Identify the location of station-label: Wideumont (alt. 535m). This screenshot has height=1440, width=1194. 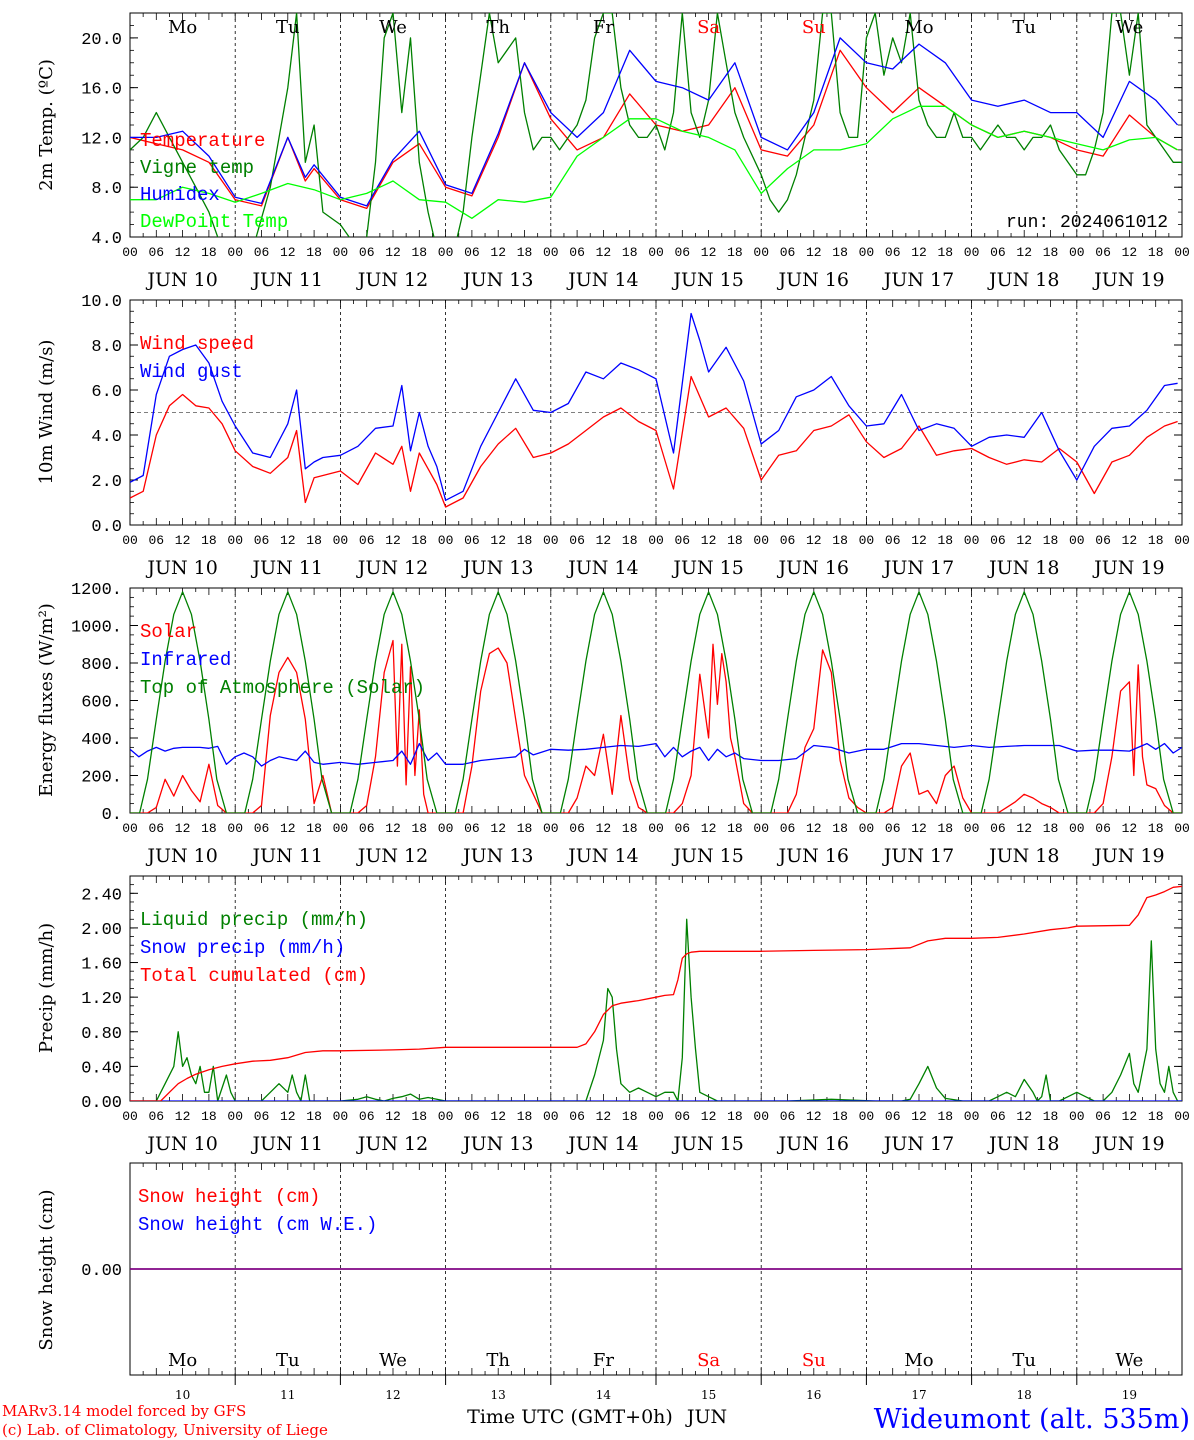
(1032, 1419).